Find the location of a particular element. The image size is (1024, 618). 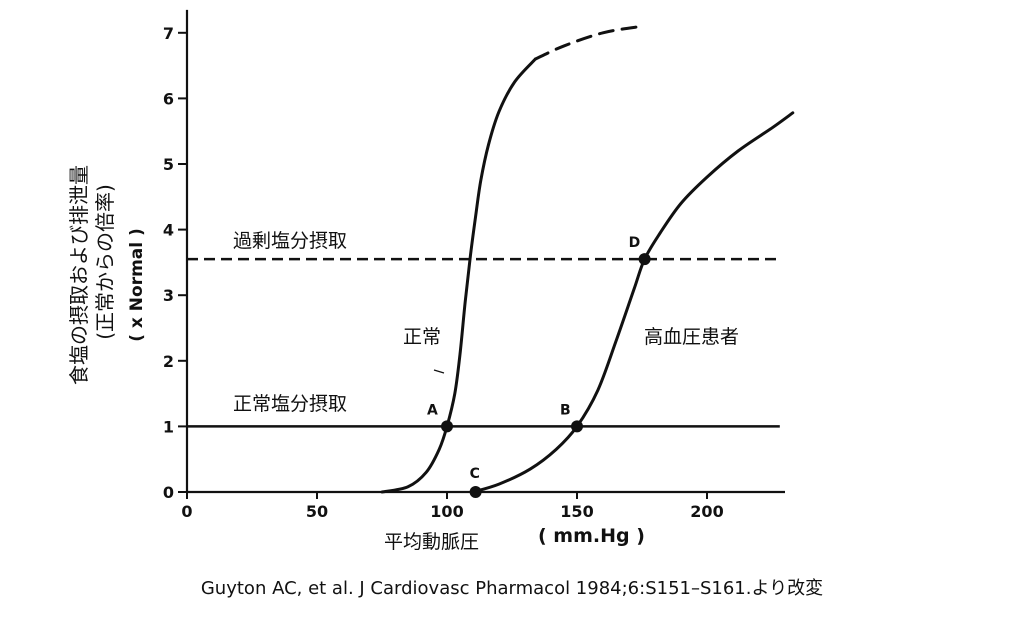

y-axis-unit: ( x Normal ) is located at coordinates (137, 285).